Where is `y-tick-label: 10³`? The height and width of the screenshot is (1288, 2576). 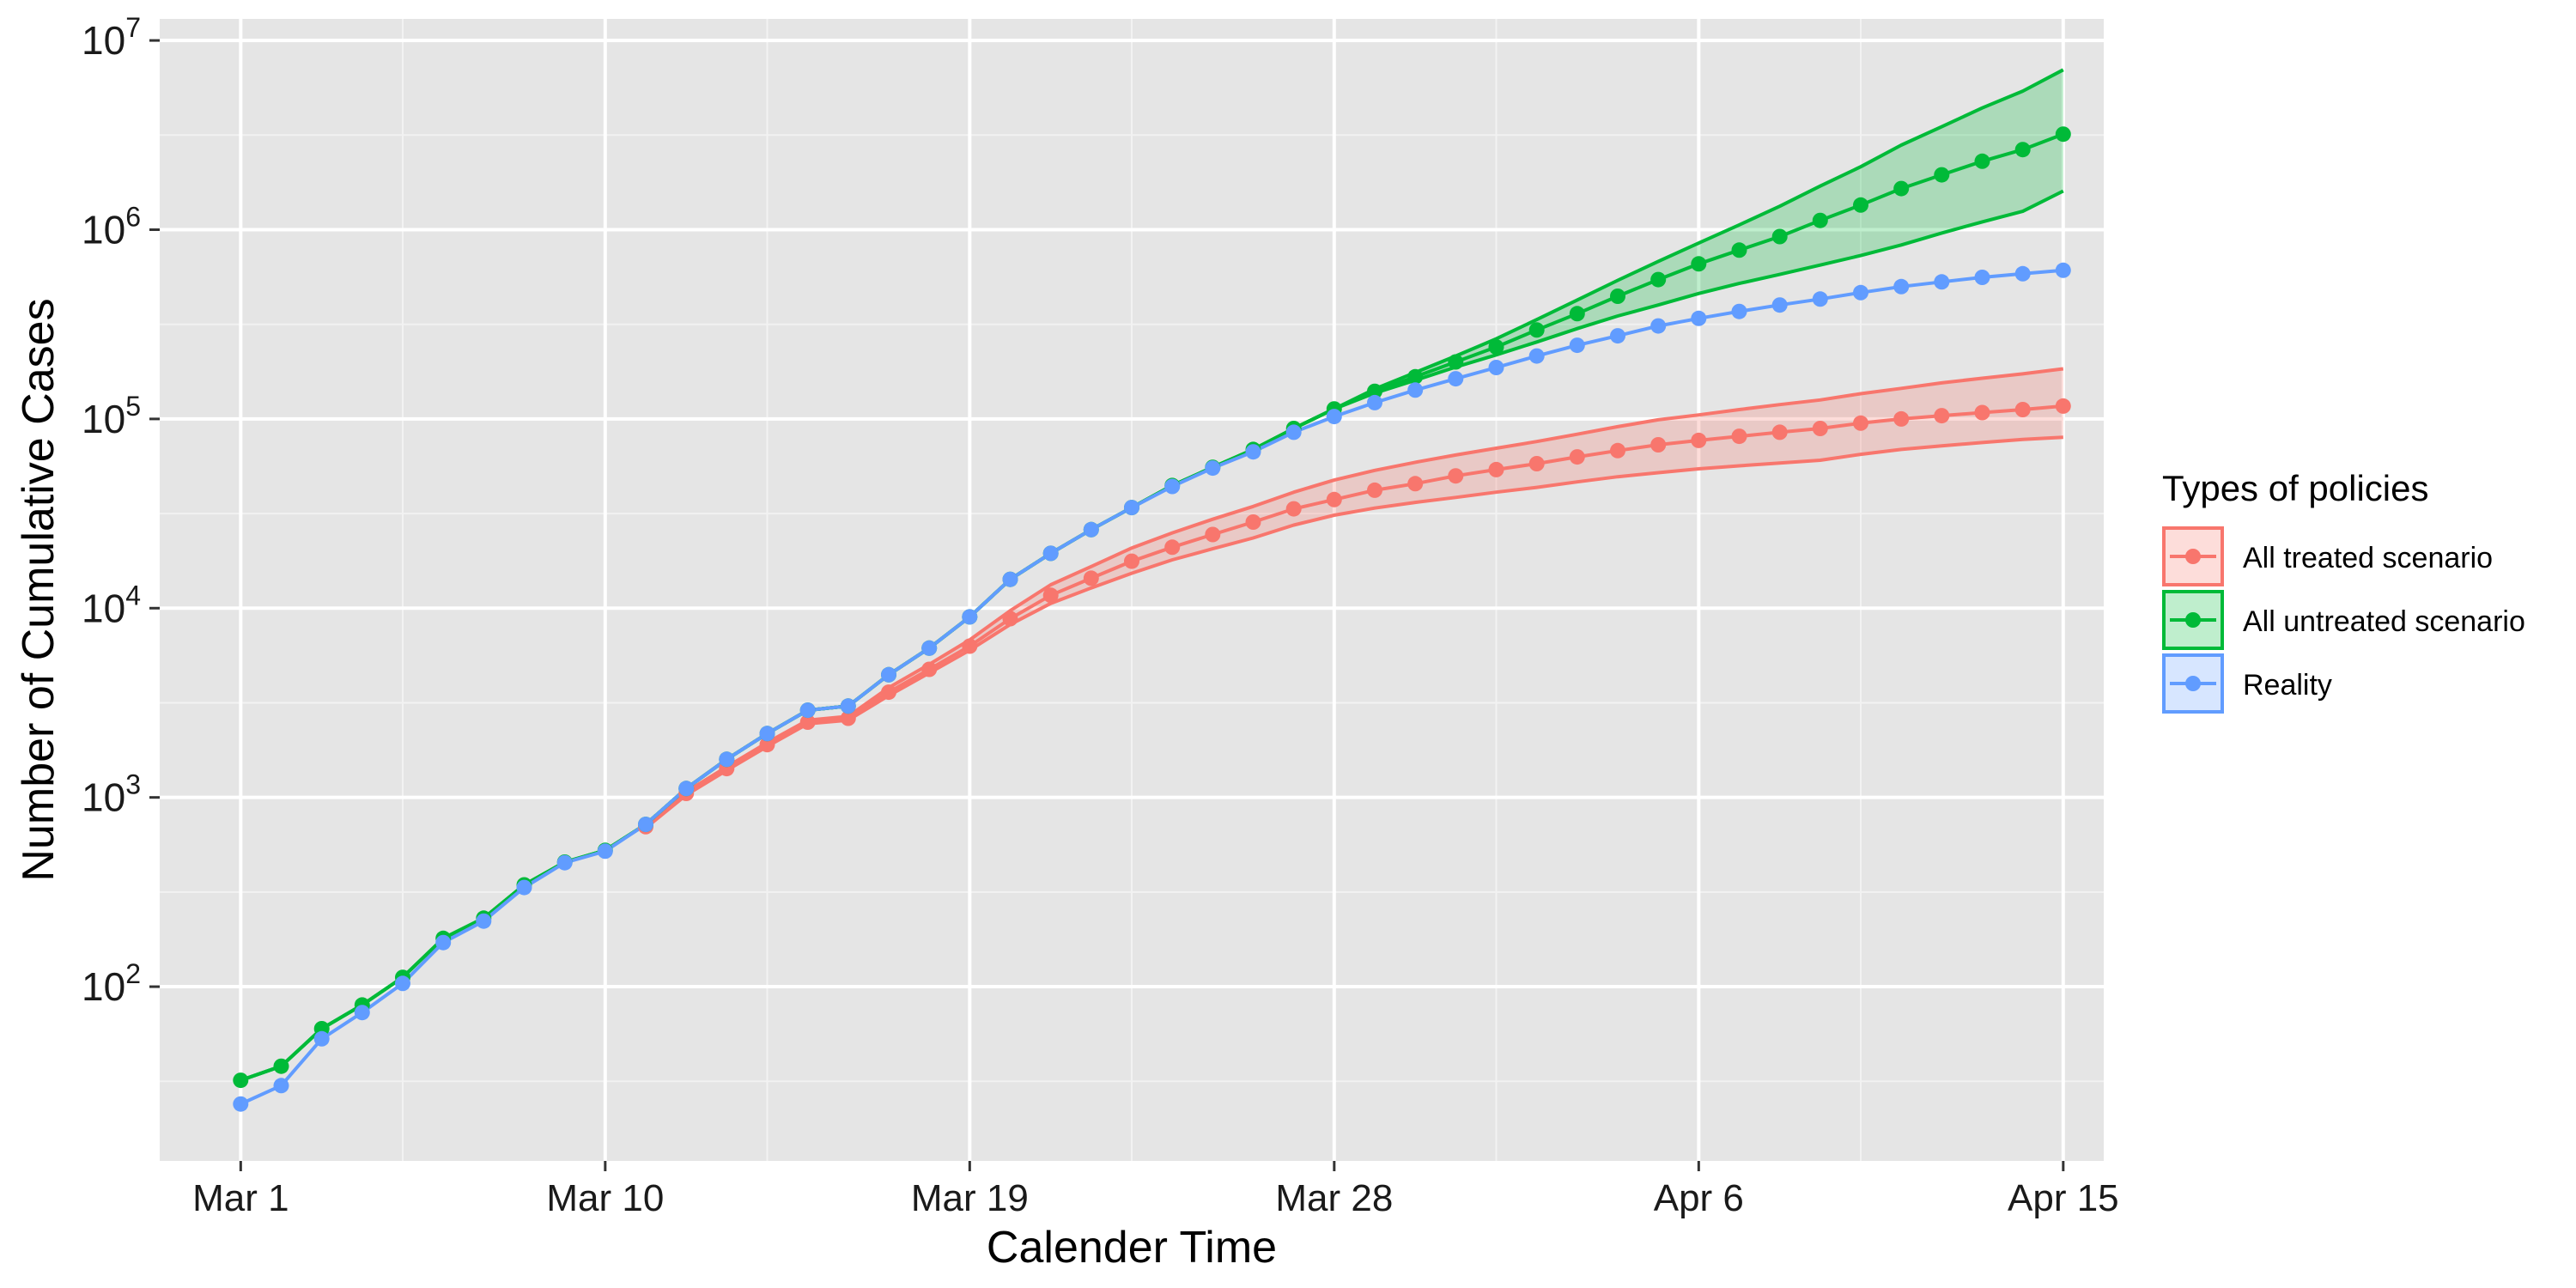 y-tick-label: 10³ is located at coordinates (112, 794).